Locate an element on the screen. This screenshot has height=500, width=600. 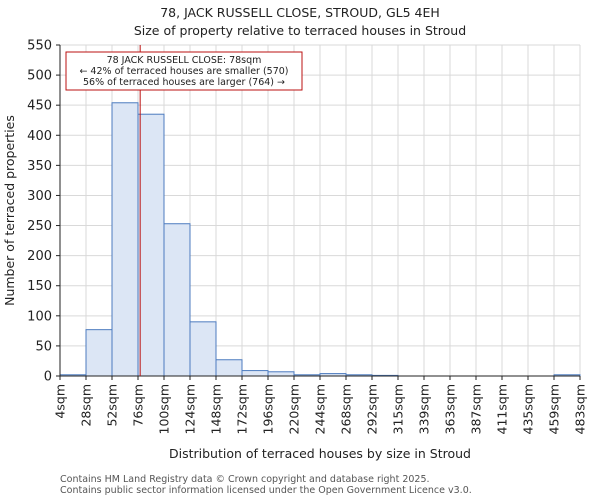
y-tick-label: 300 is located at coordinates (39, 196).